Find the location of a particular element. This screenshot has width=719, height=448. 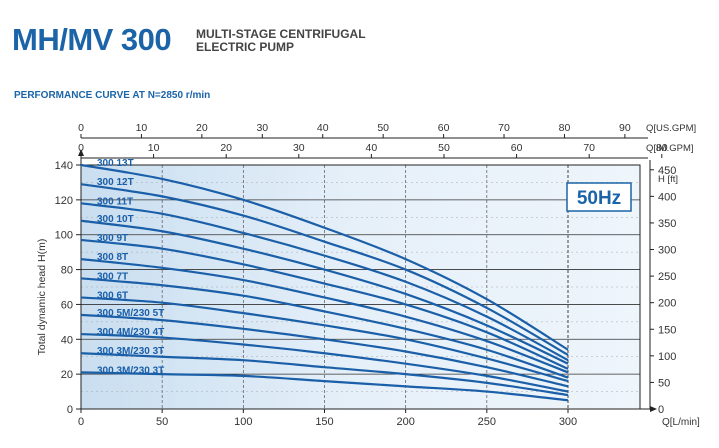

curve-label: 300 5M/230 5T is located at coordinates (130, 313).